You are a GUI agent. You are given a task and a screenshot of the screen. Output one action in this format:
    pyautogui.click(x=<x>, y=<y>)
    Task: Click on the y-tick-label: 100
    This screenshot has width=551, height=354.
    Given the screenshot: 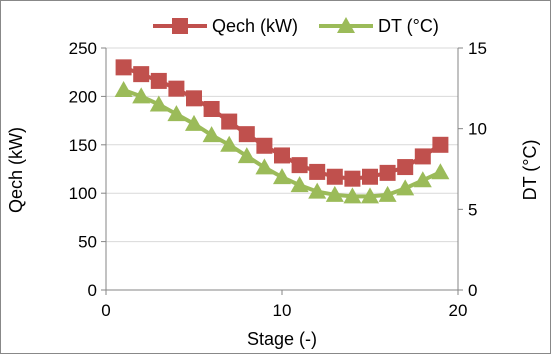 What is the action you would take?
    pyautogui.click(x=83, y=193)
    